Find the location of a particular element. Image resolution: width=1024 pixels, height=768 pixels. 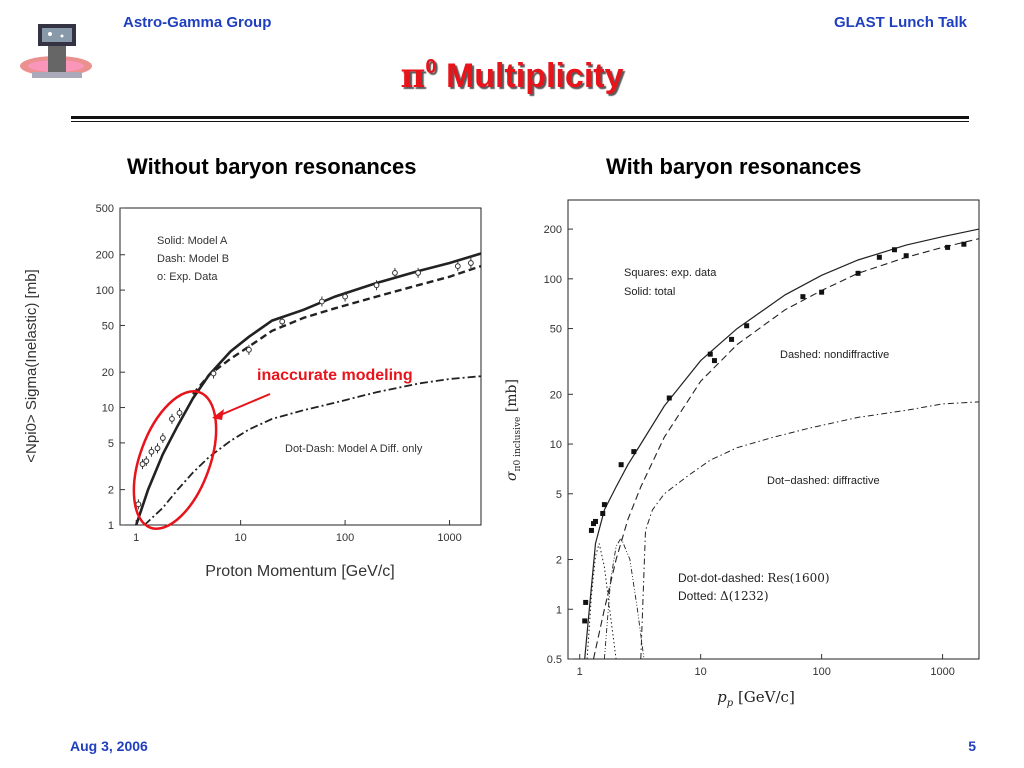

left-ytick-label: 500 is located at coordinates (105, 209).